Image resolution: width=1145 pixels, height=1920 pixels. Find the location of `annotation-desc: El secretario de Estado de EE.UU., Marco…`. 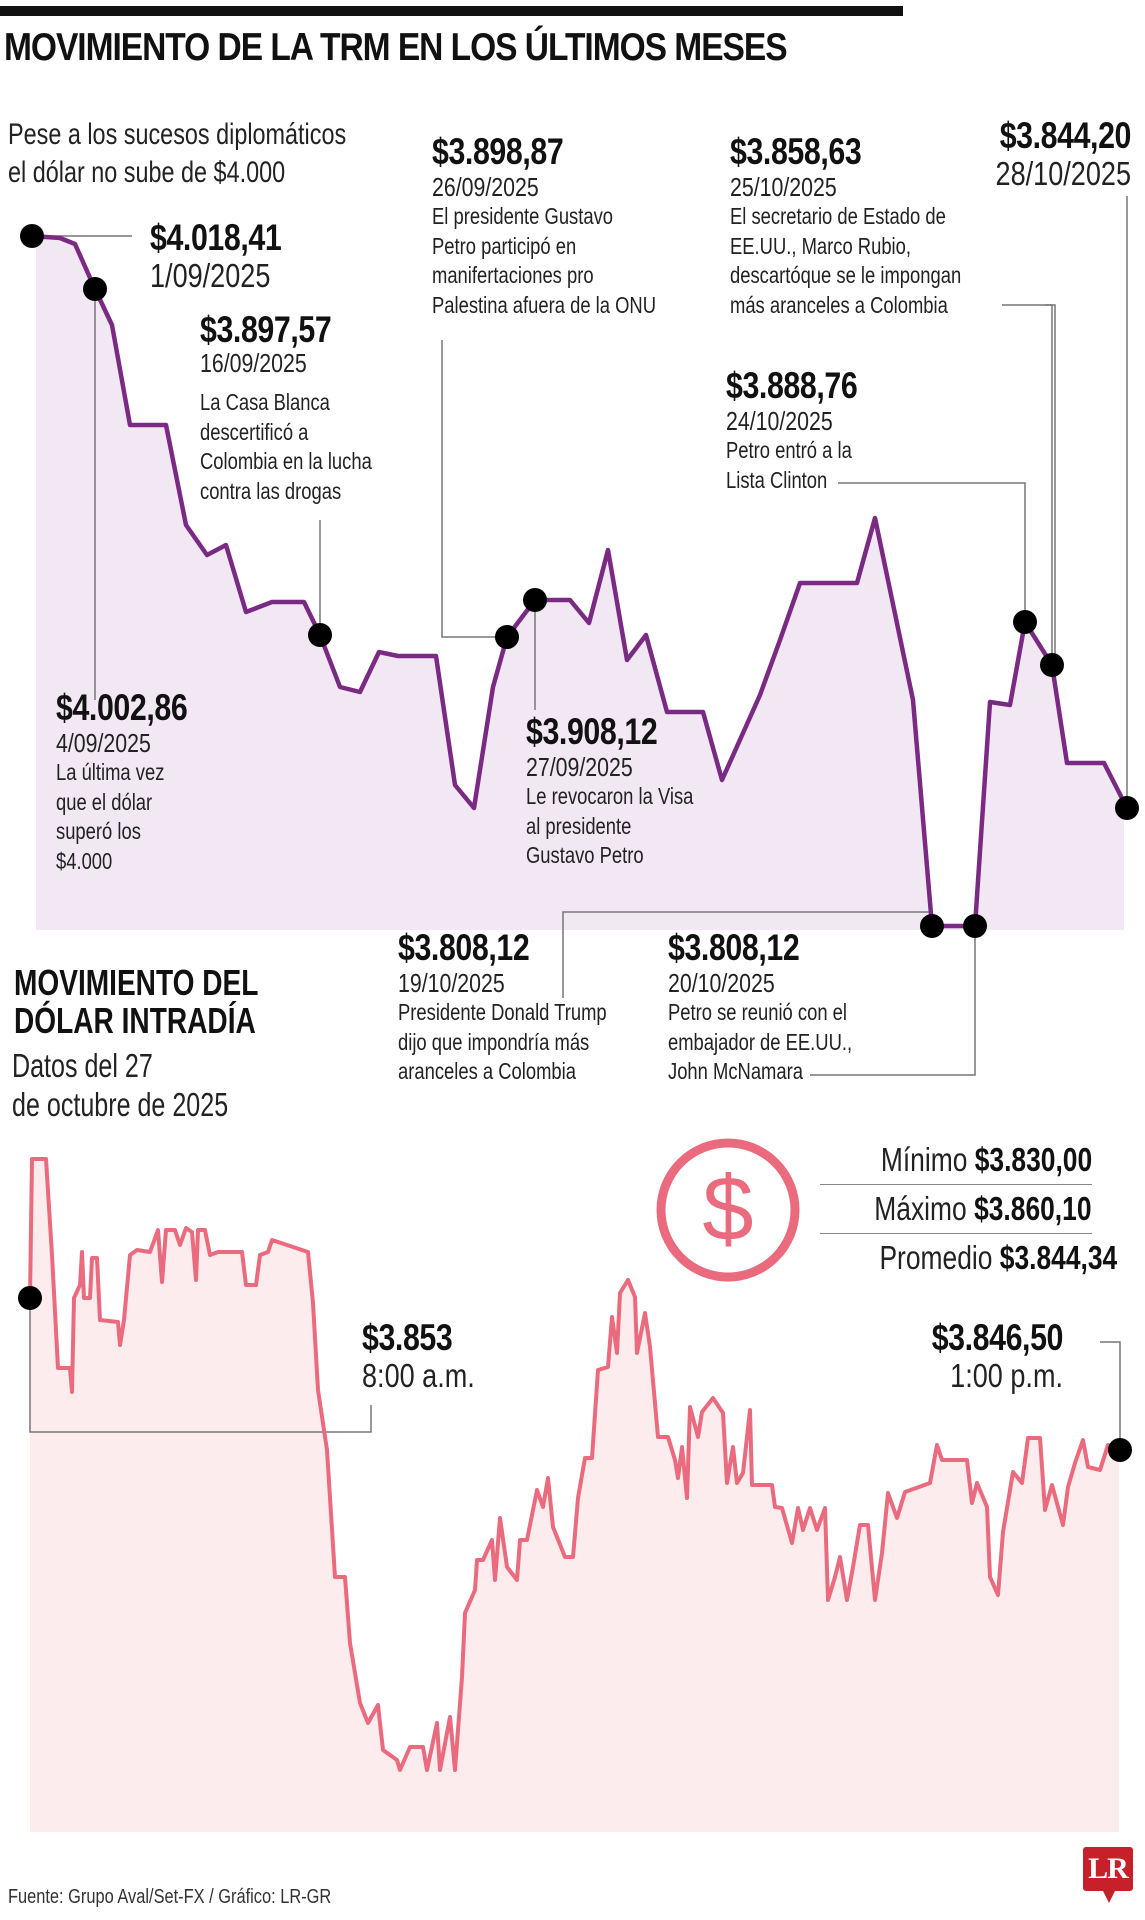

annotation-desc: El secretario de Estado de EE.UU., Marco… is located at coordinates (846, 260).